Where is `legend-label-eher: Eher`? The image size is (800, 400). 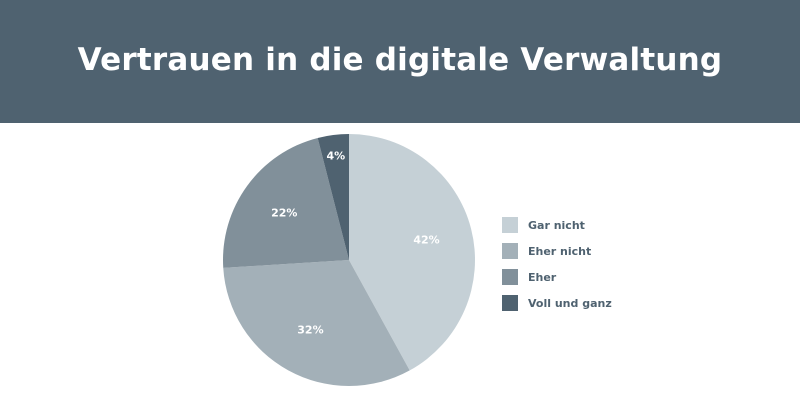 legend-label-eher: Eher is located at coordinates (542, 277).